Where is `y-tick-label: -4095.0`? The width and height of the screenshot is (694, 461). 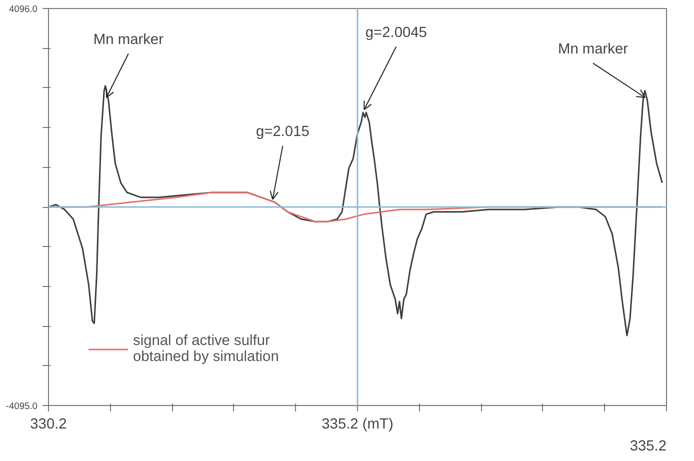
y-tick-label: -4095.0 is located at coordinates (22, 406).